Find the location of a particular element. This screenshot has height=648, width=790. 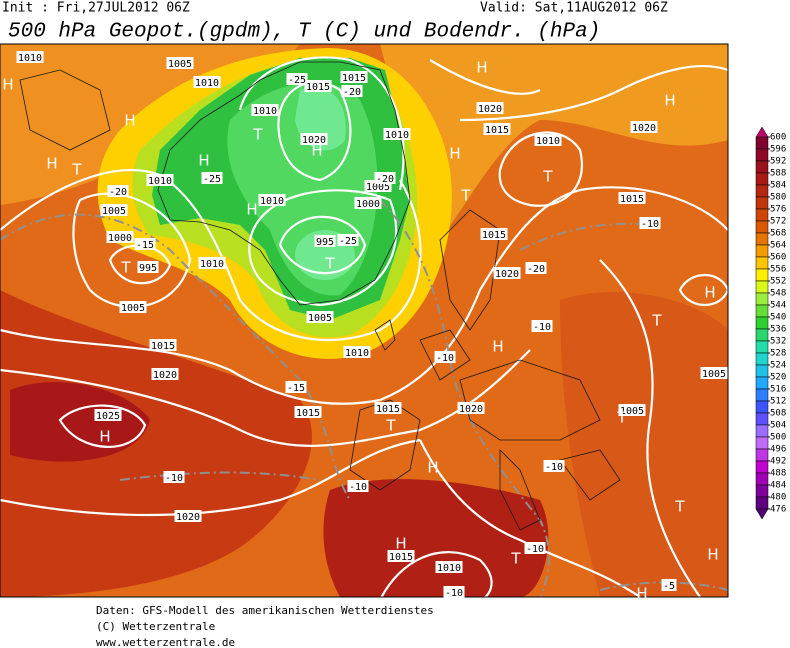

colorbar-top is located at coordinates (762, 132).